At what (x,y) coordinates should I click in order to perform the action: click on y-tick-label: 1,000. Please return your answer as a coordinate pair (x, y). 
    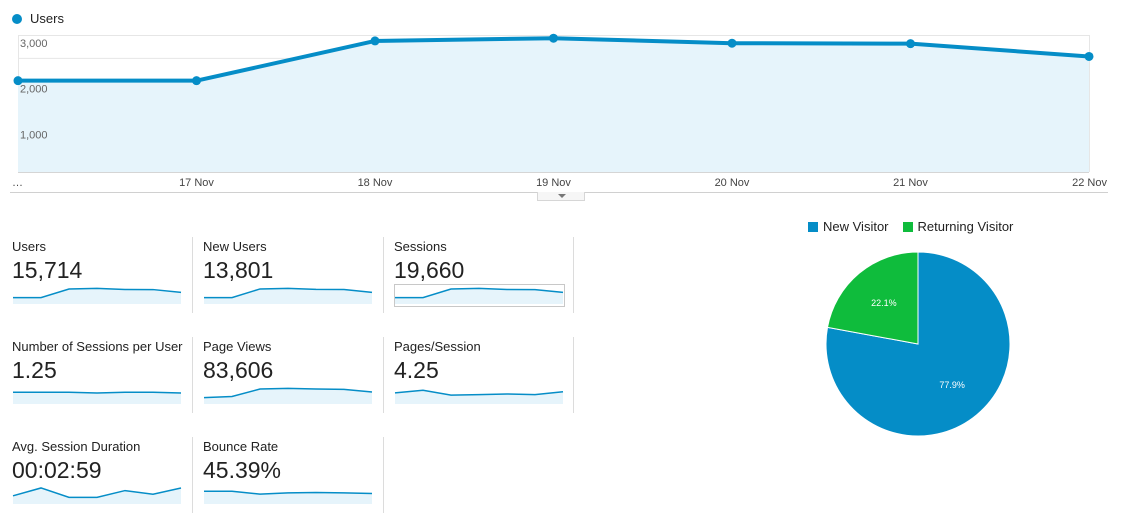
    Looking at the image, I should click on (34, 135).